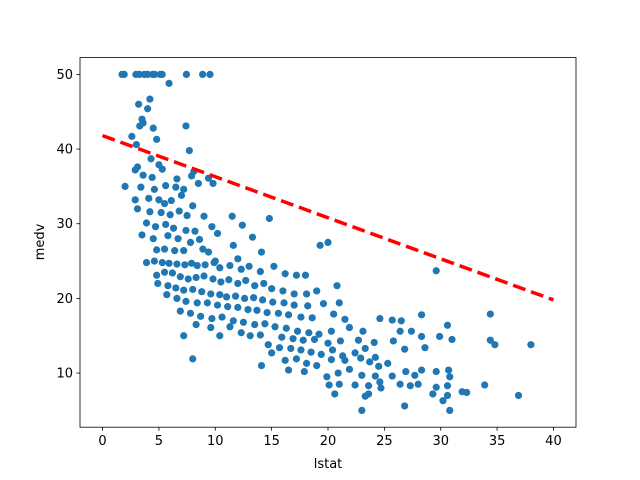 The image size is (640, 480). What do you see at coordinates (40, 241) in the screenshot?
I see `y-axis-label: medv` at bounding box center [40, 241].